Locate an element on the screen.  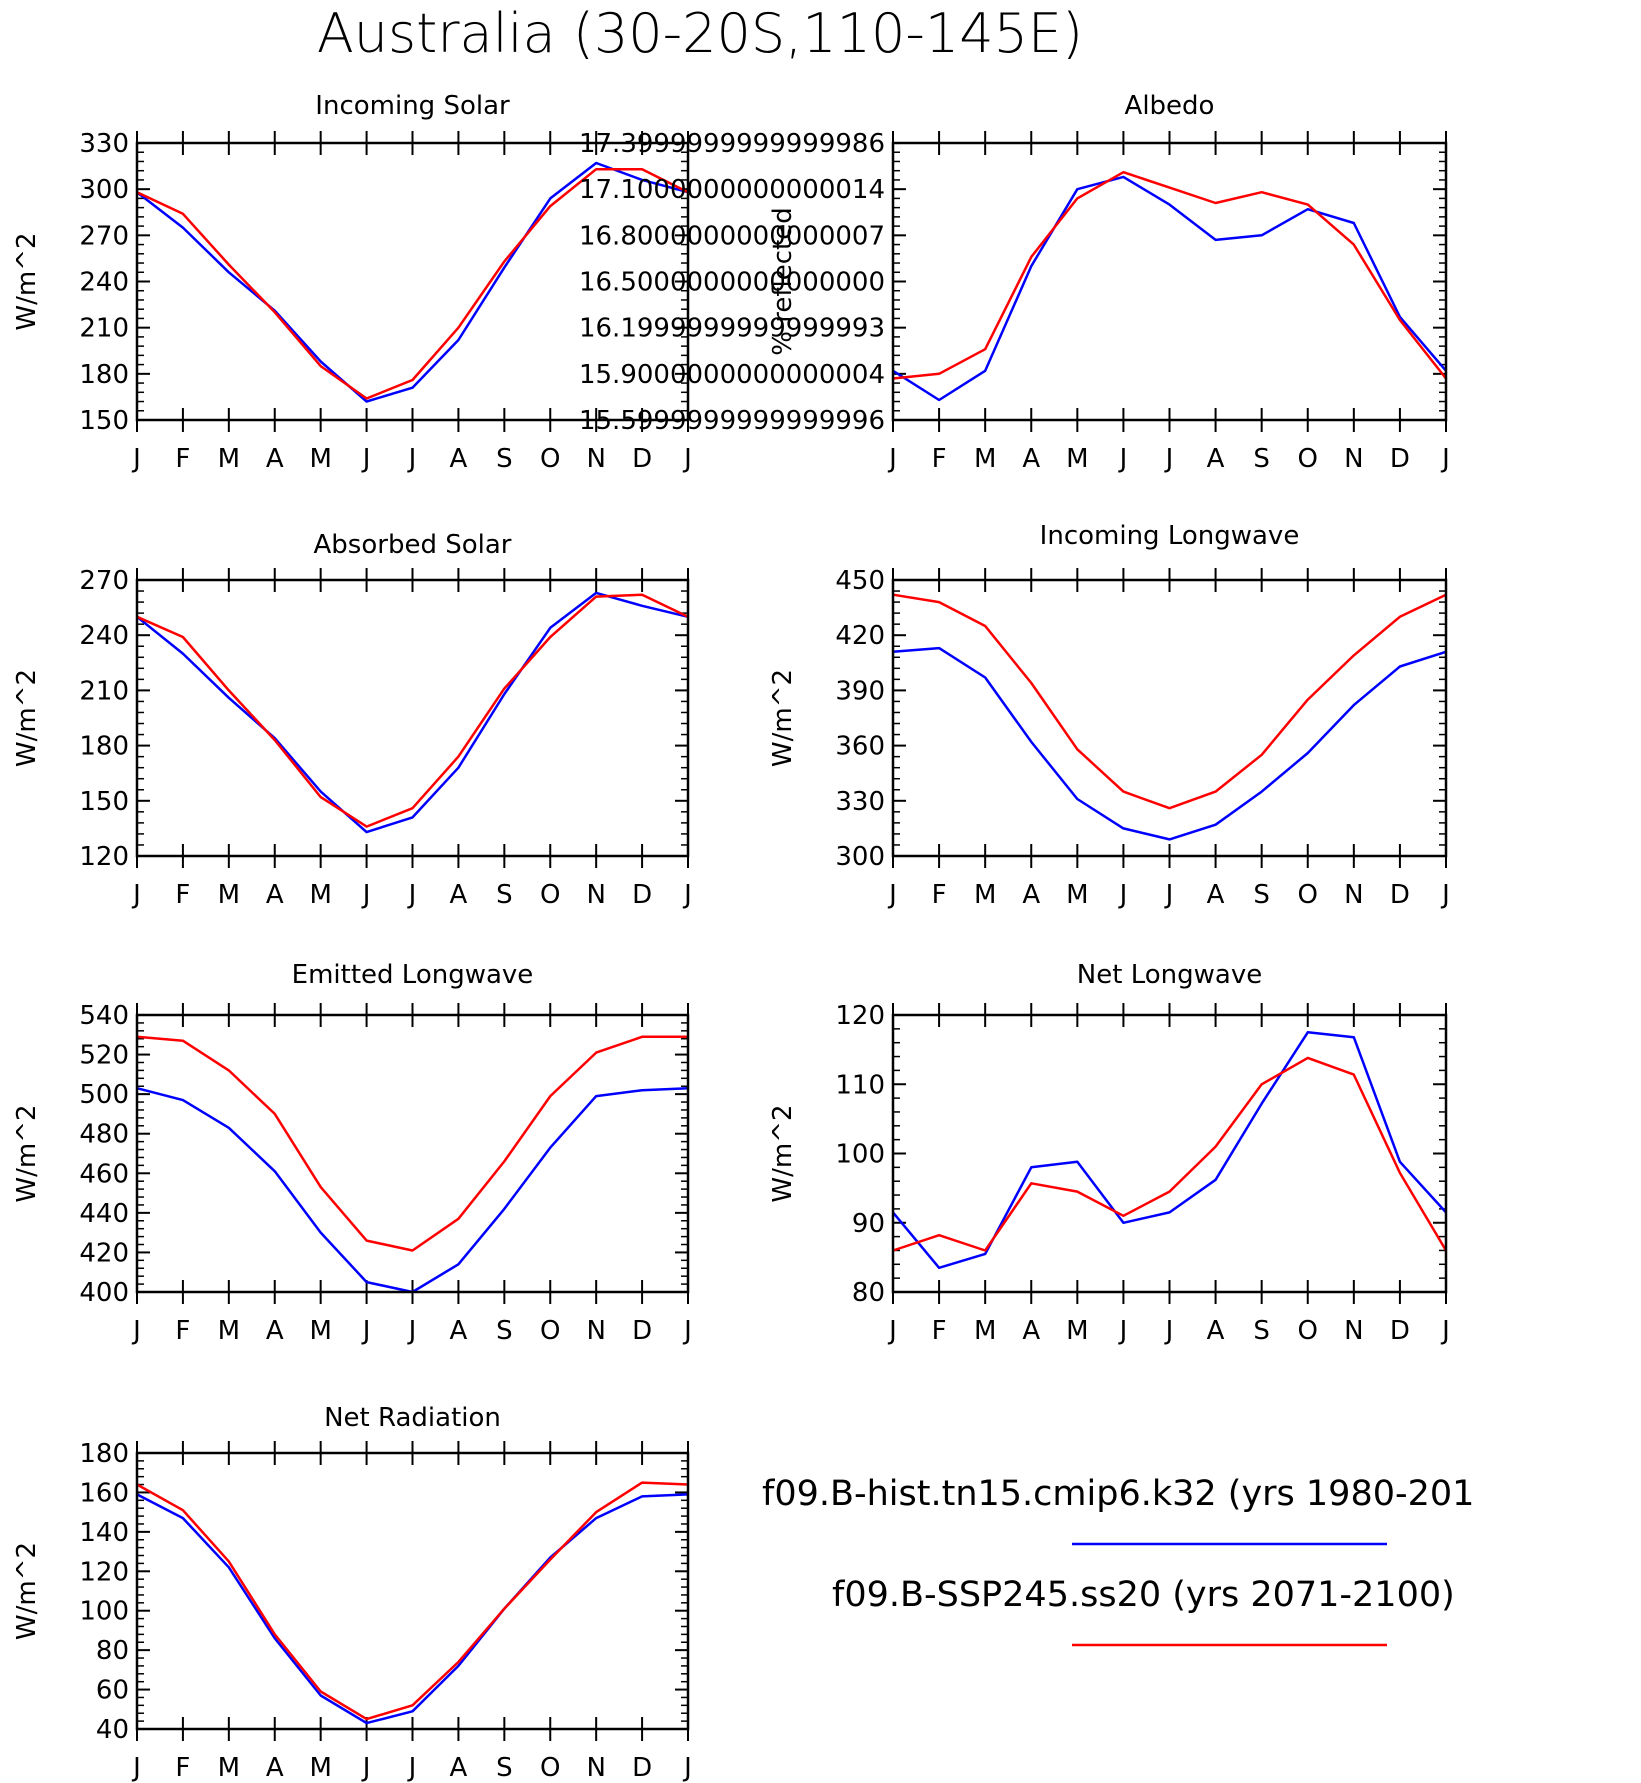
series-line-ssp245-albedo is located at coordinates (1169, 275).